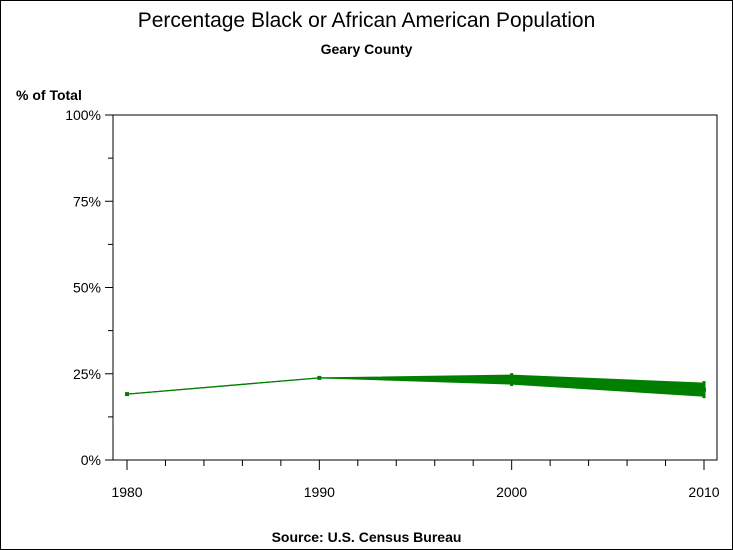 The image size is (733, 550). Describe the element at coordinates (511, 492) in the screenshot. I see `x-tick-label: 2000` at that location.